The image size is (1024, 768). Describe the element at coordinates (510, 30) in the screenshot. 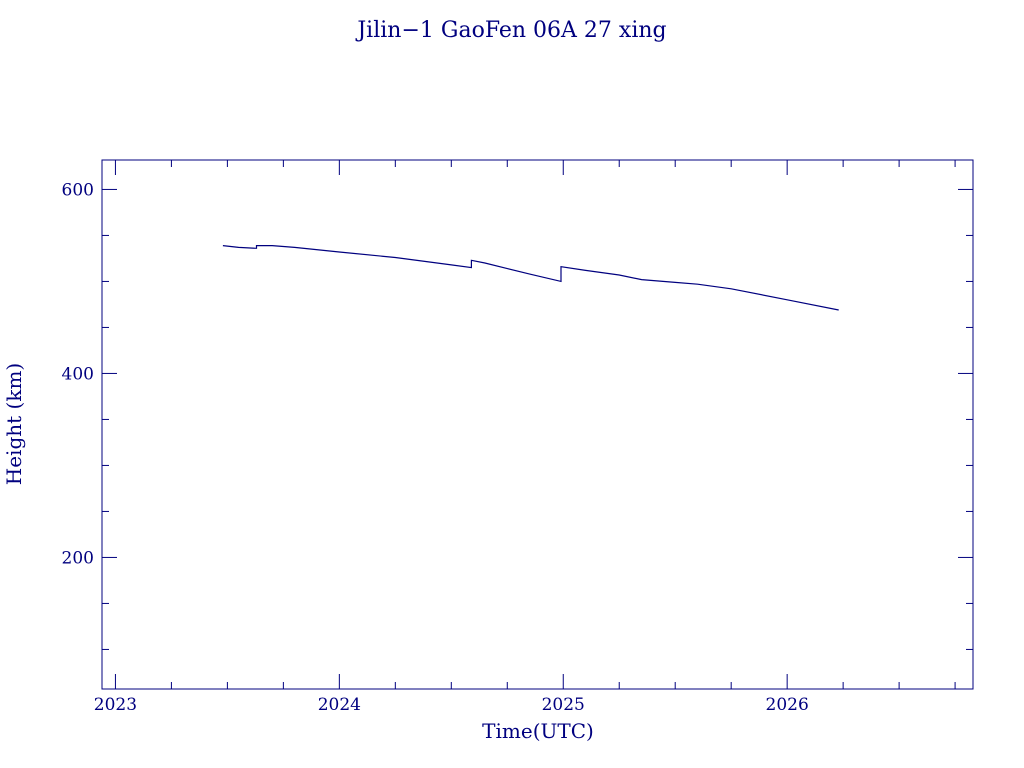

I see `chart-title: Jilin−1 GaoFen 06A 27 xing` at that location.